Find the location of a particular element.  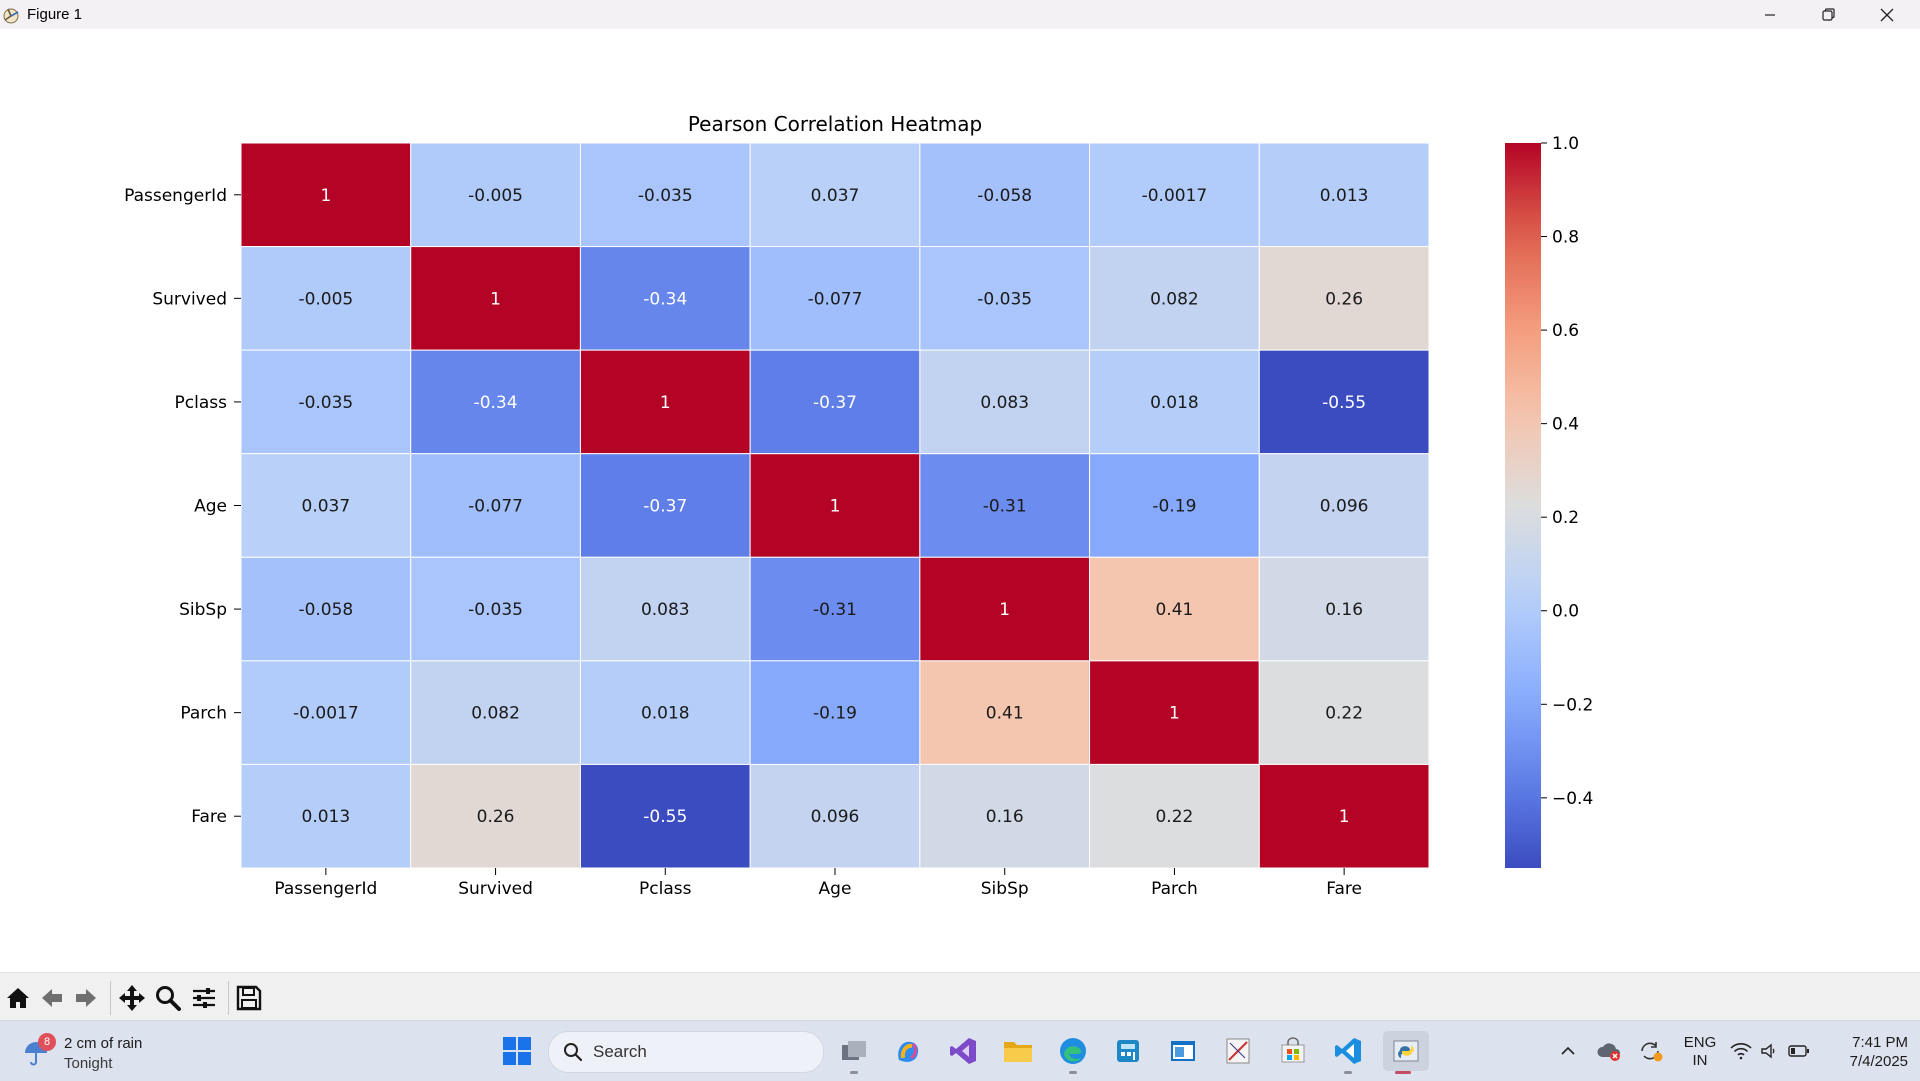

vscode-icon is located at coordinates (1348, 1051).